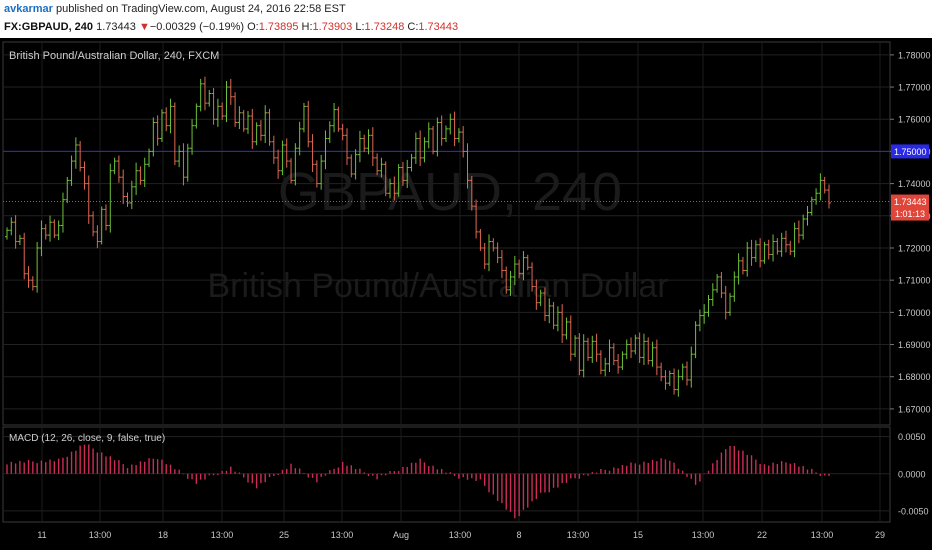 The image size is (932, 550). I want to click on close-label: C:, so click(413, 27).